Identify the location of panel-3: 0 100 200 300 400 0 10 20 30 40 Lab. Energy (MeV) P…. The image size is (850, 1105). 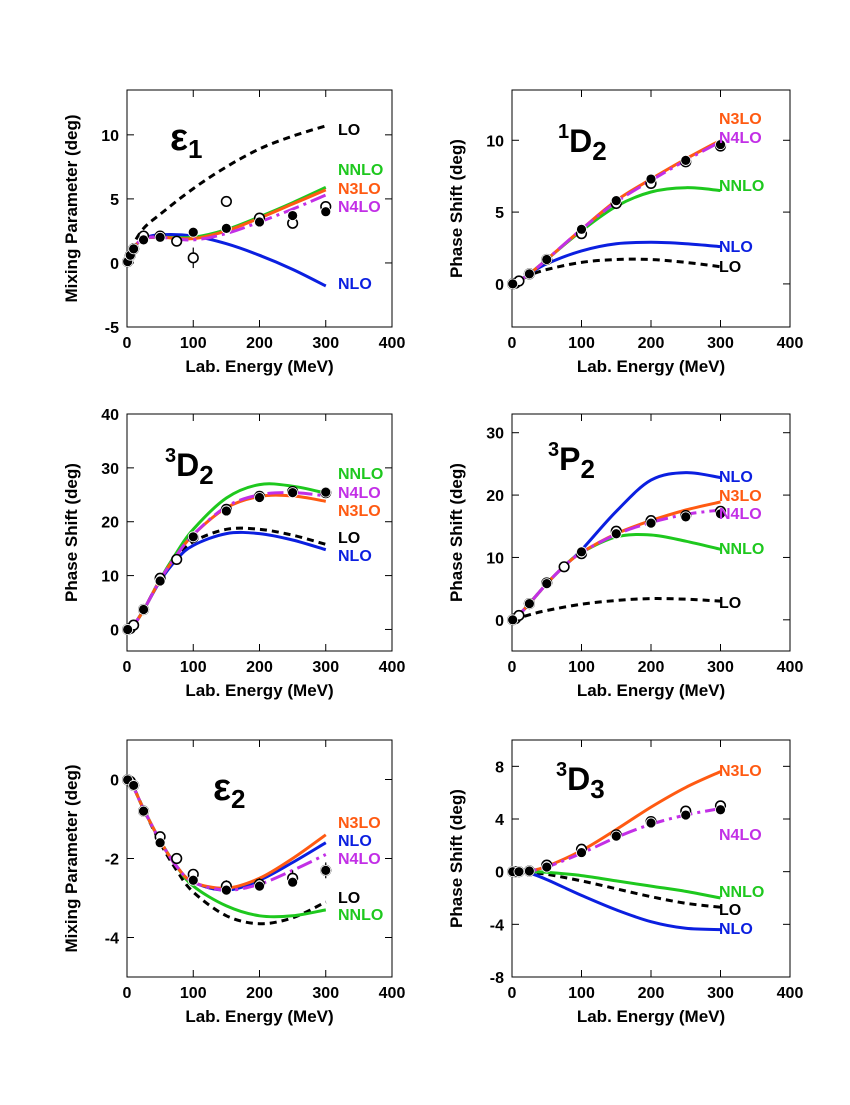
(233, 553).